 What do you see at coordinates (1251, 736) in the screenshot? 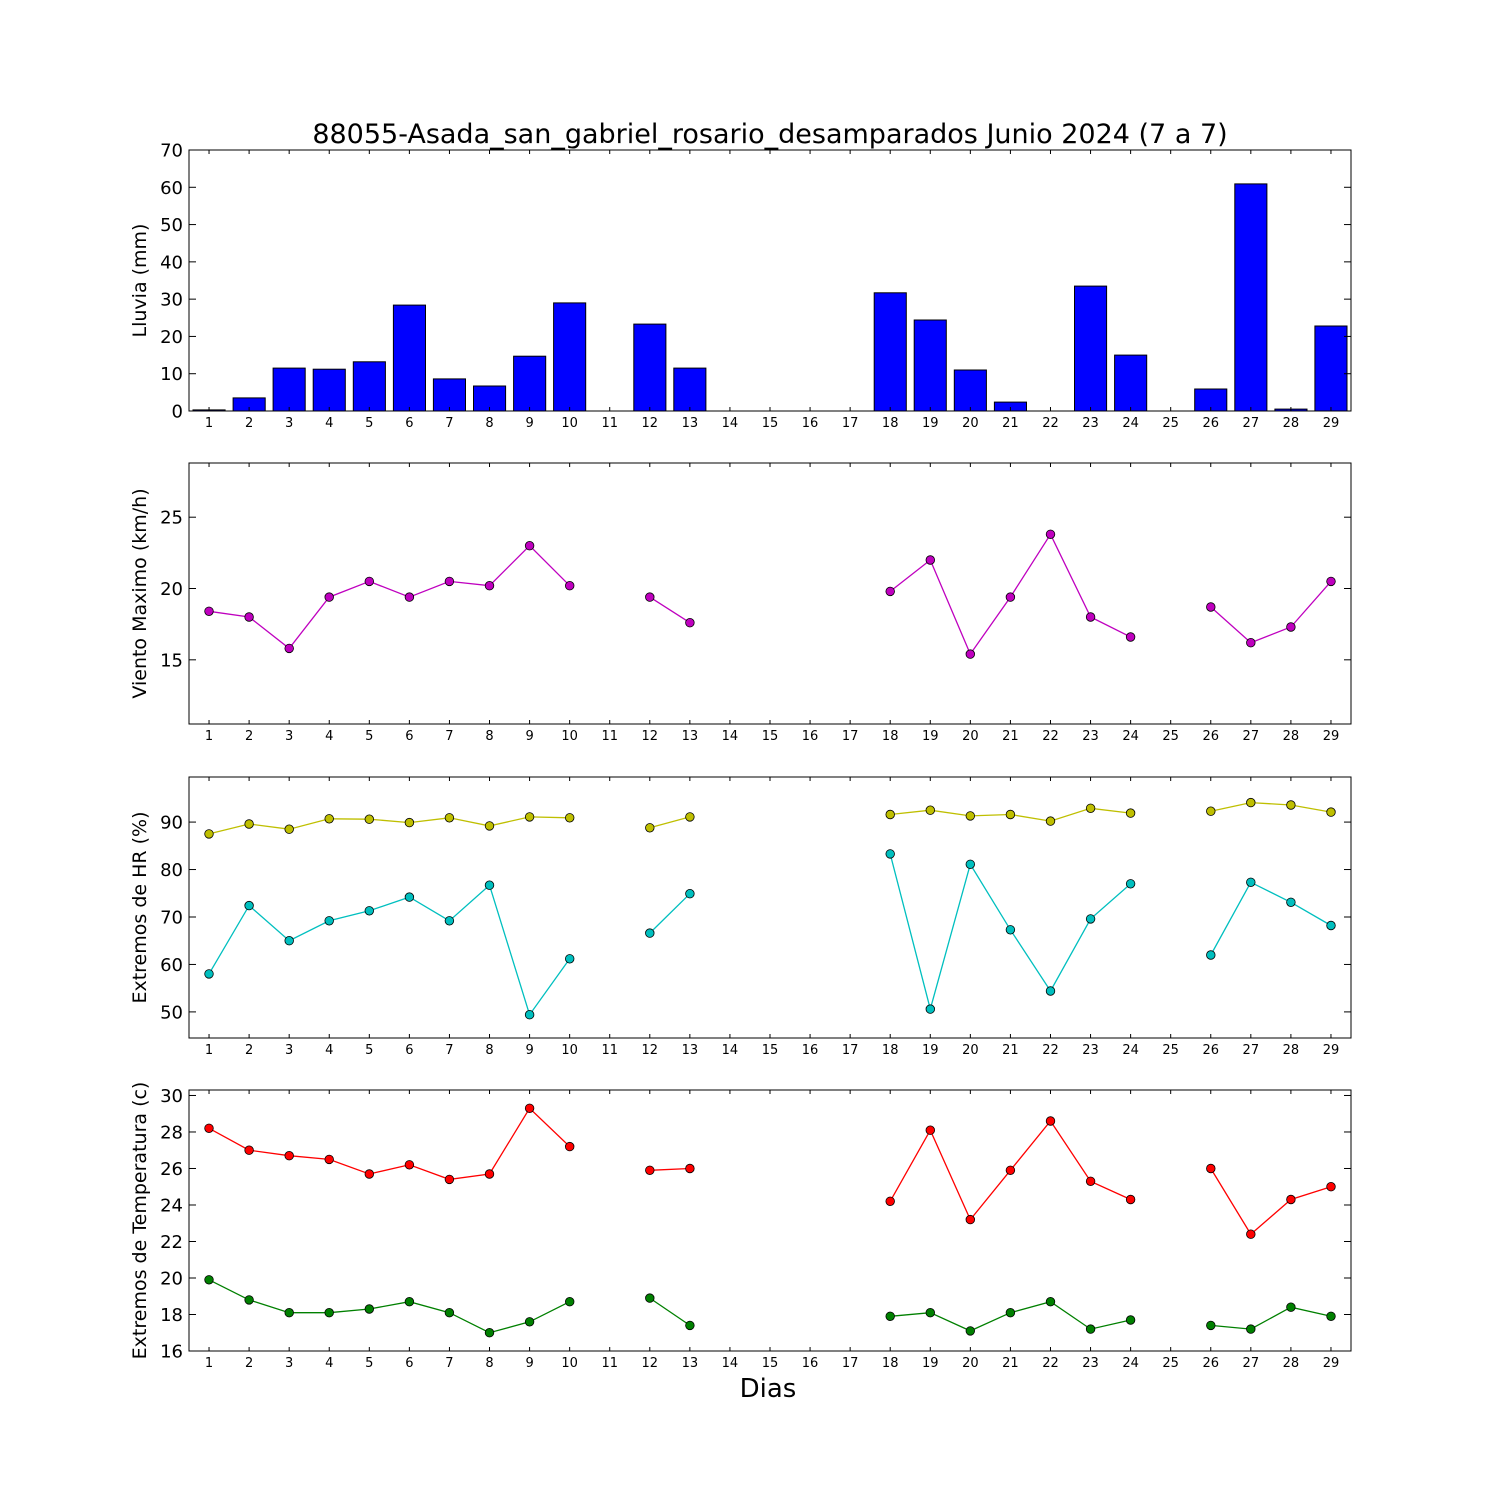
I see `wind-x-tick-label: 27` at bounding box center [1251, 736].